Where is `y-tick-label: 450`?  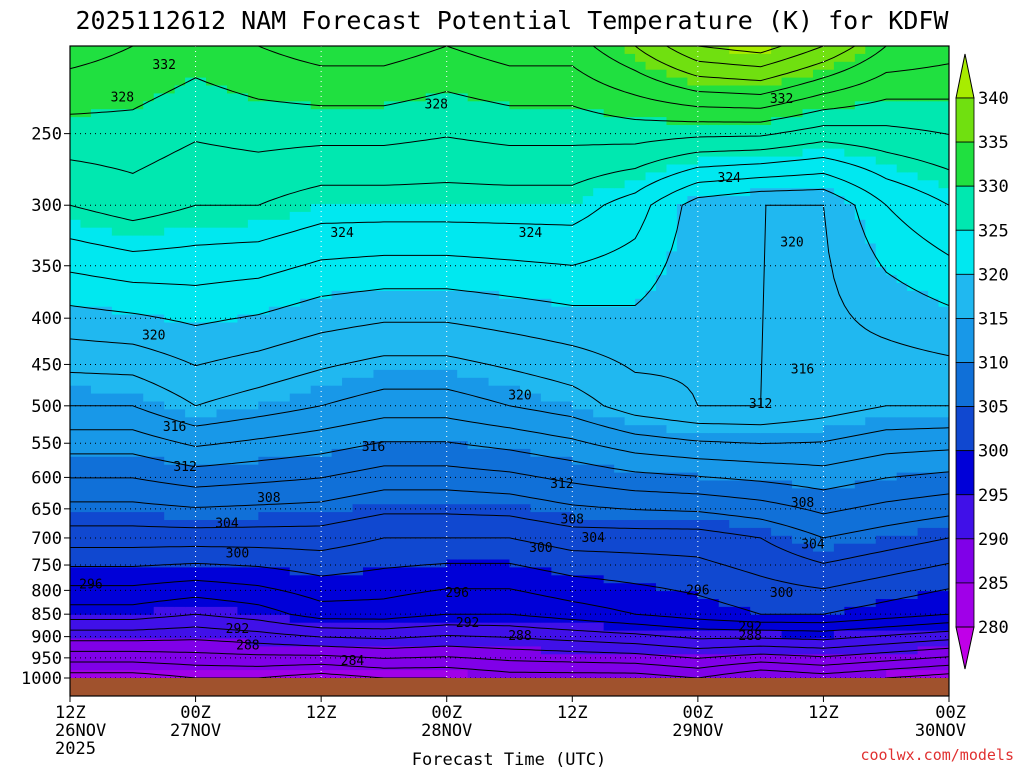
y-tick-label: 450 is located at coordinates (46, 365).